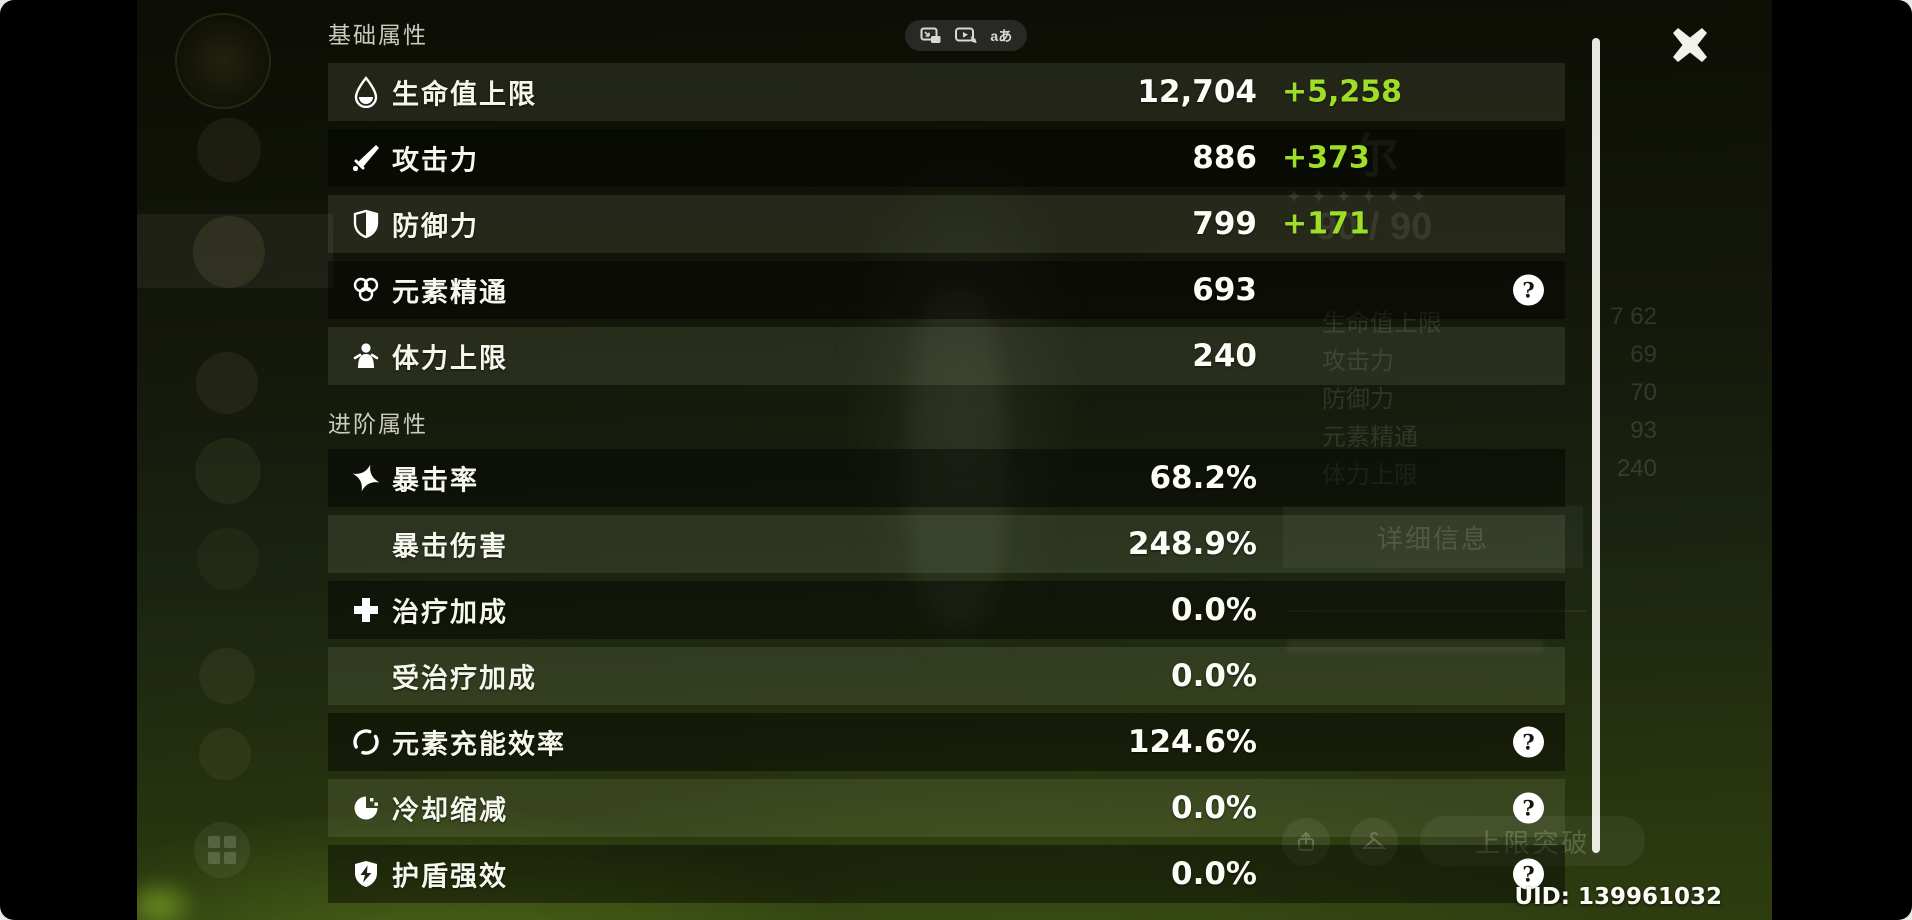  I want to click on stat-row-elemental-mastery: 元素精通 693 ?, so click(946, 290).